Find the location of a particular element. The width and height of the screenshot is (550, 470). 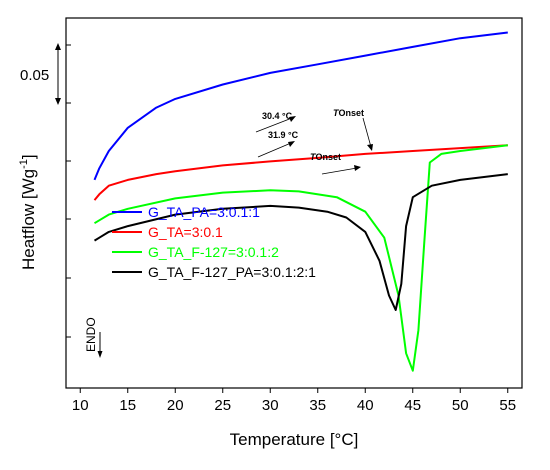

annotation-tonset-green: TOnset is located at coordinates (348, 113).